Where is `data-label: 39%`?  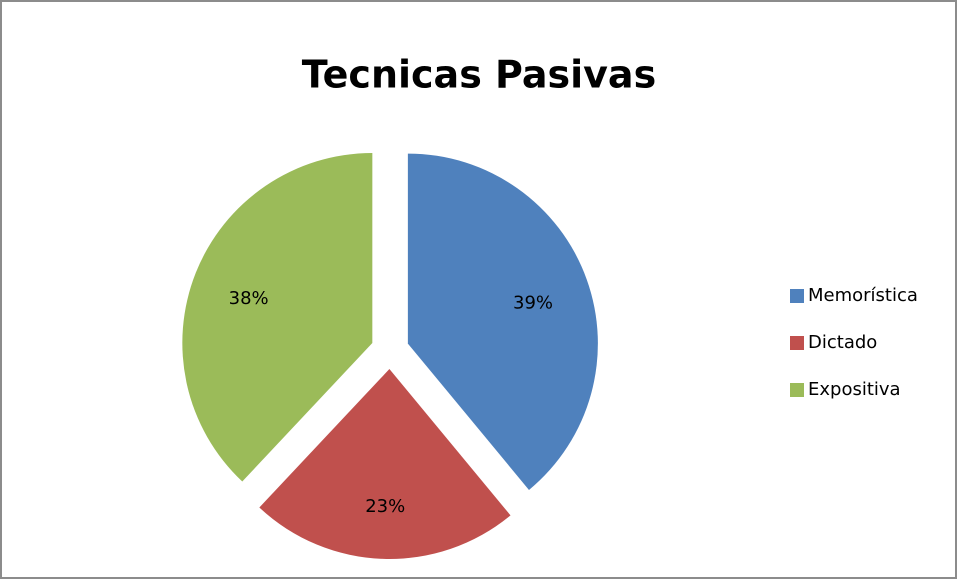
data-label: 39% is located at coordinates (533, 303).